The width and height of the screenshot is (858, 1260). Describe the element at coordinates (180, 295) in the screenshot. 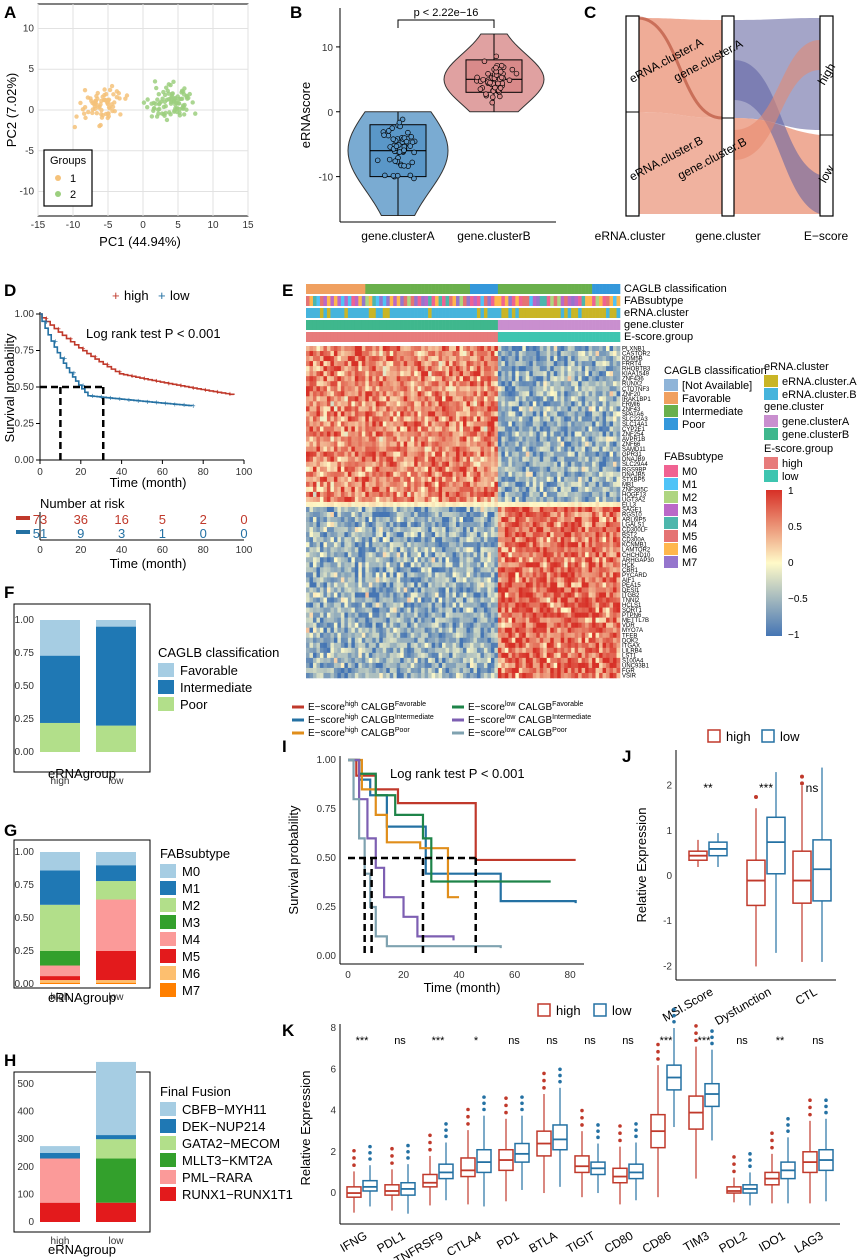

I see `d-legend-low: low` at that location.